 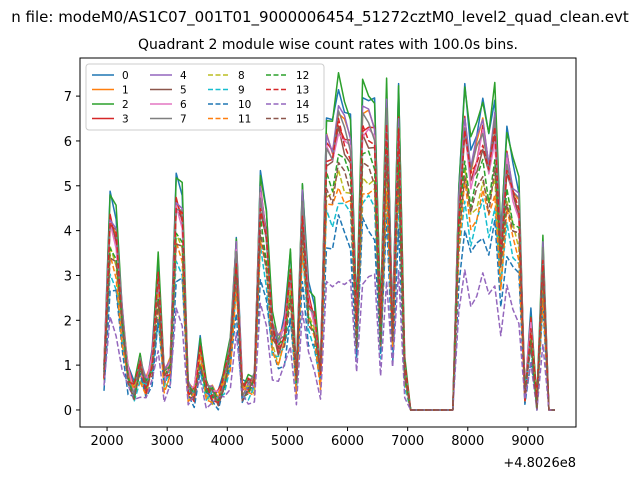 What do you see at coordinates (287, 441) in the screenshot?
I see `x-tick-label: 5000` at bounding box center [287, 441].